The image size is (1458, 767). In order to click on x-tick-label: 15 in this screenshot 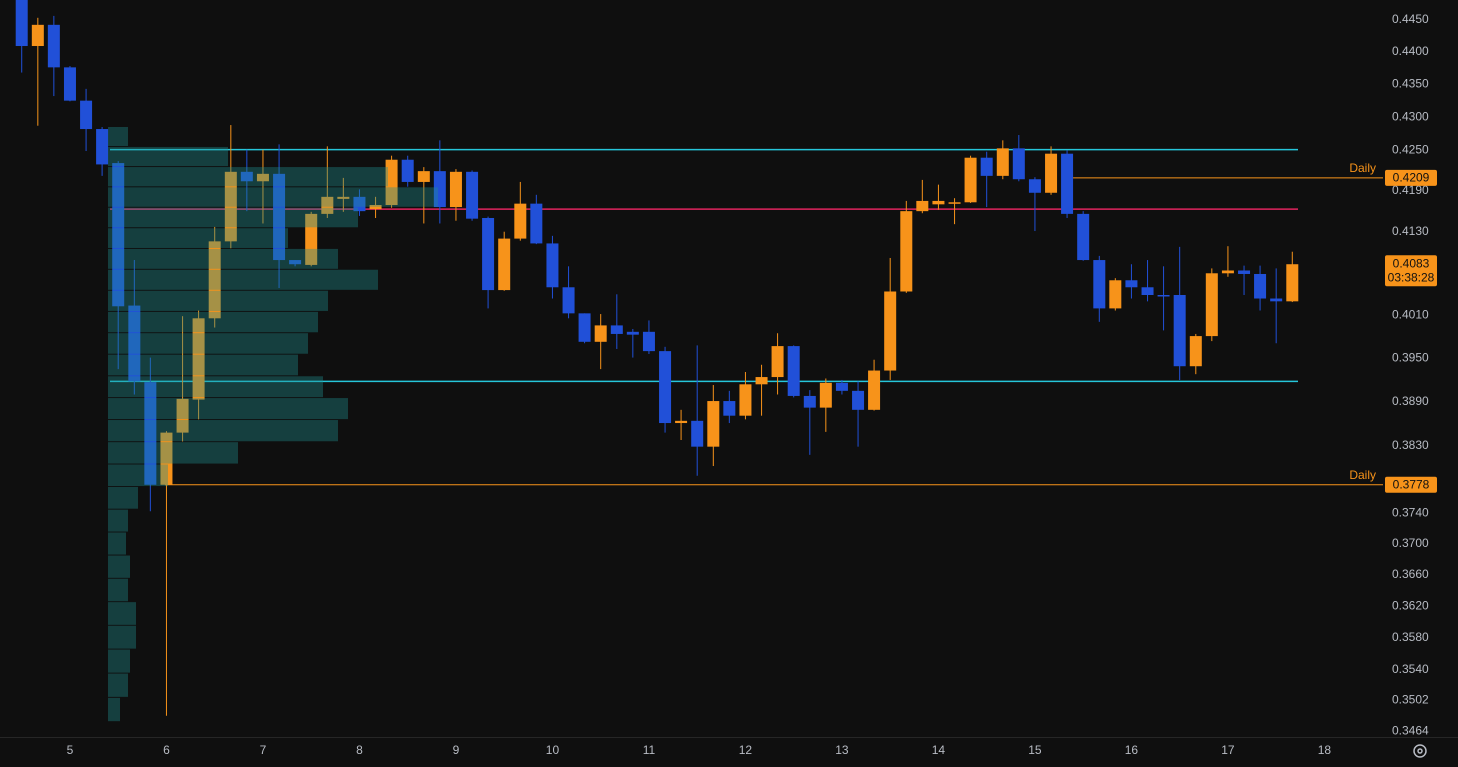, I will do `click(1035, 750)`.